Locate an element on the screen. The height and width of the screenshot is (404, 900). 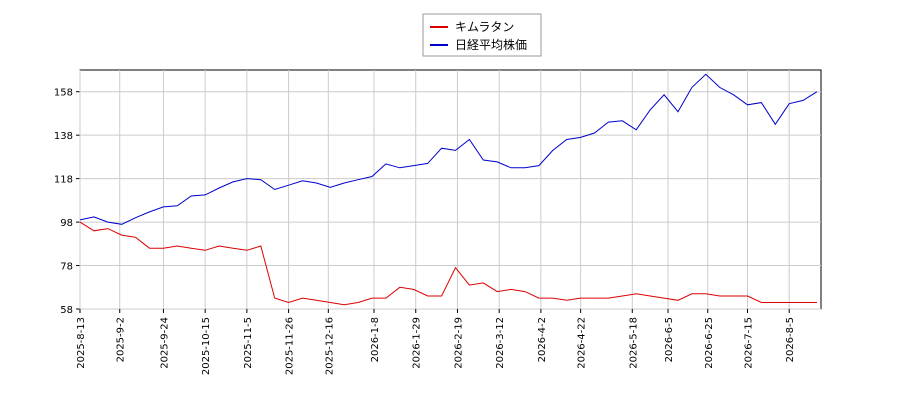
x-tick-label: 2026-1-29 is located at coordinates (417, 343).